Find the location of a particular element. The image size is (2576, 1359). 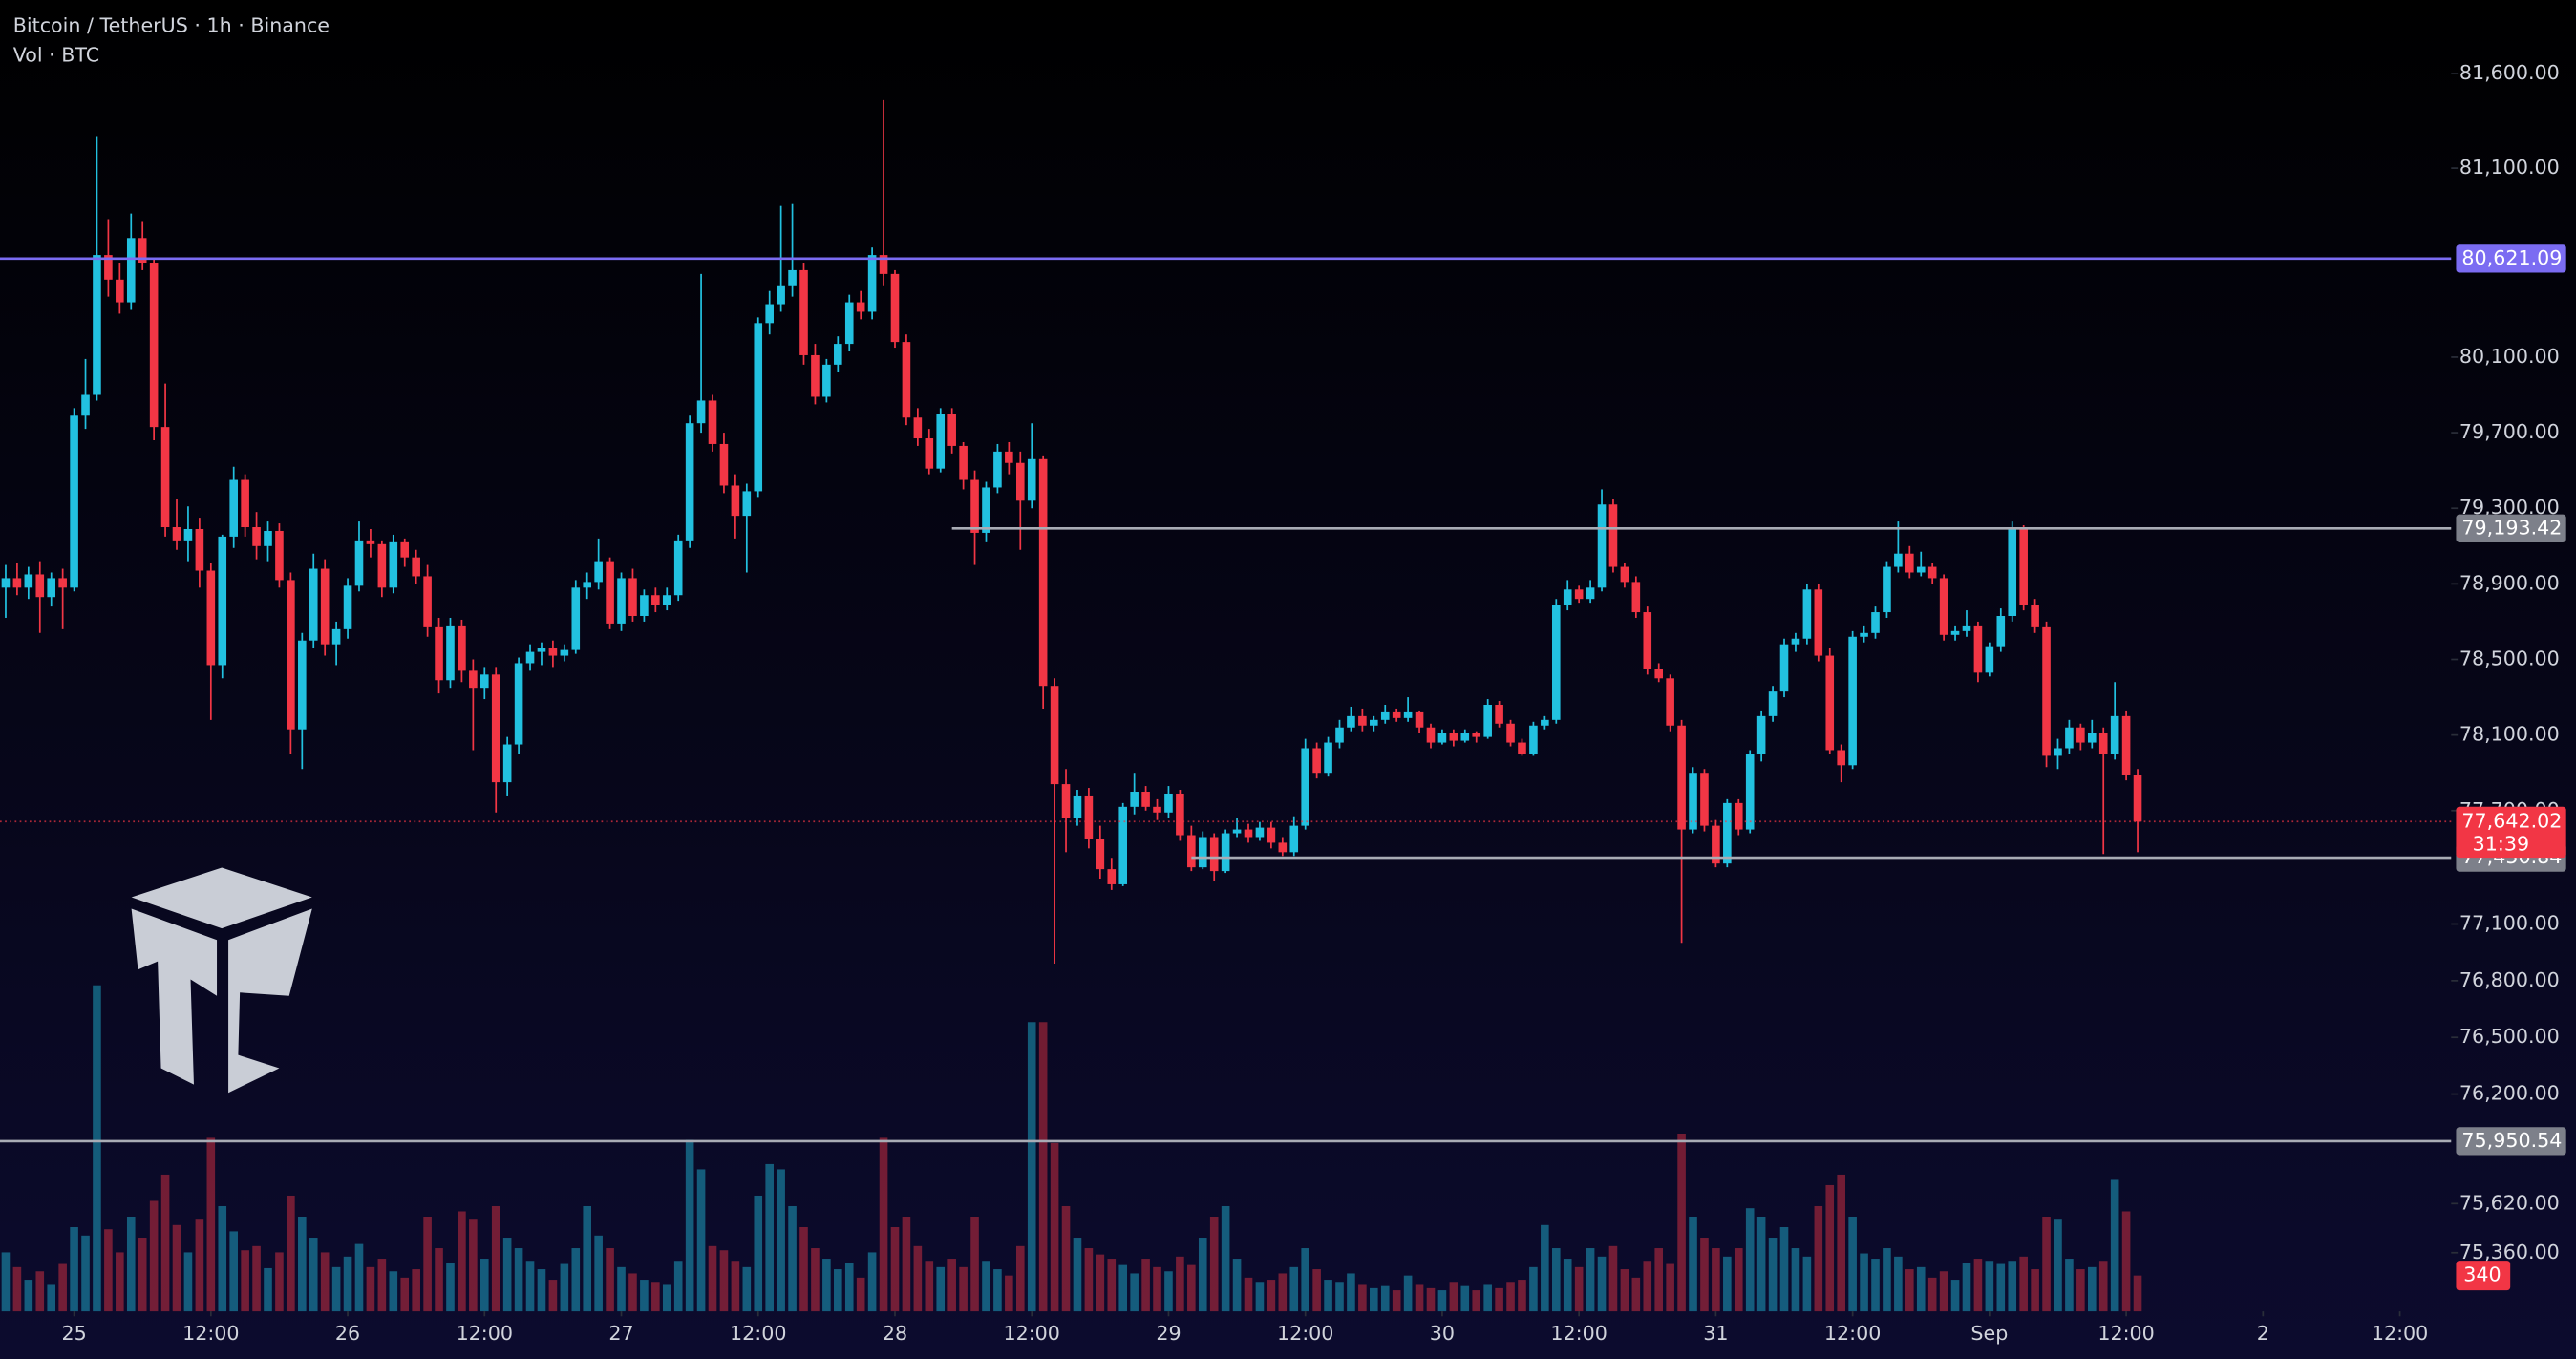

last-volume-box is located at coordinates (2483, 1276).